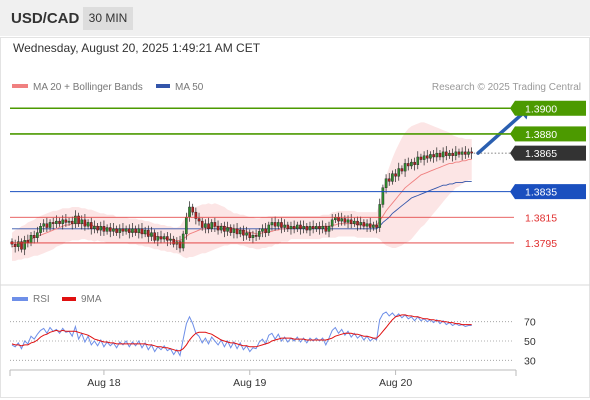 The width and height of the screenshot is (590, 400). I want to click on rsi-tick-label: 70, so click(530, 323).